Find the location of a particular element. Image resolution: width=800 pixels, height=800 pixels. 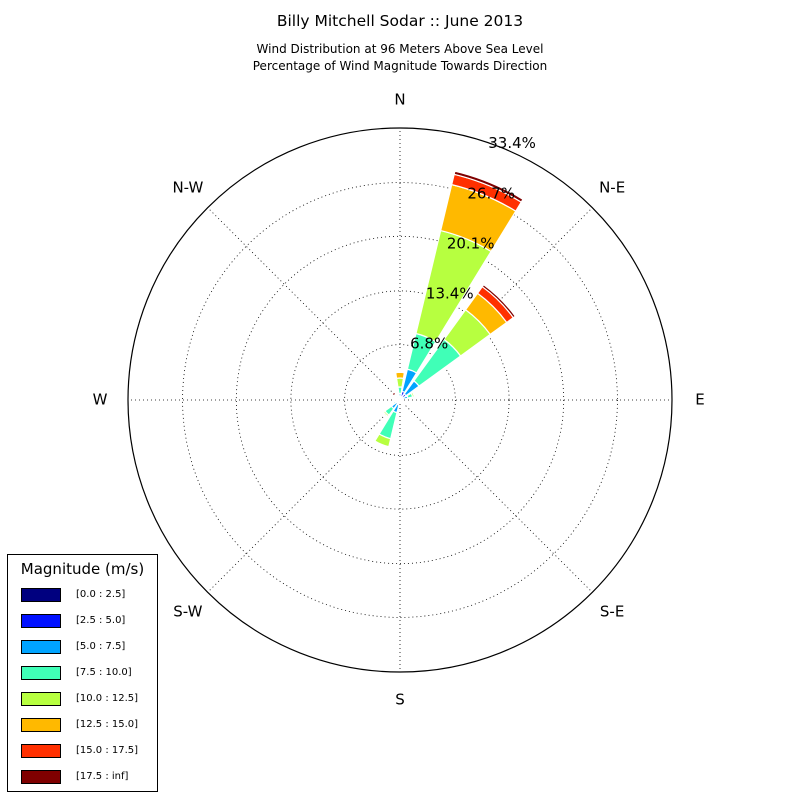

direction-label-e: E is located at coordinates (699, 400).